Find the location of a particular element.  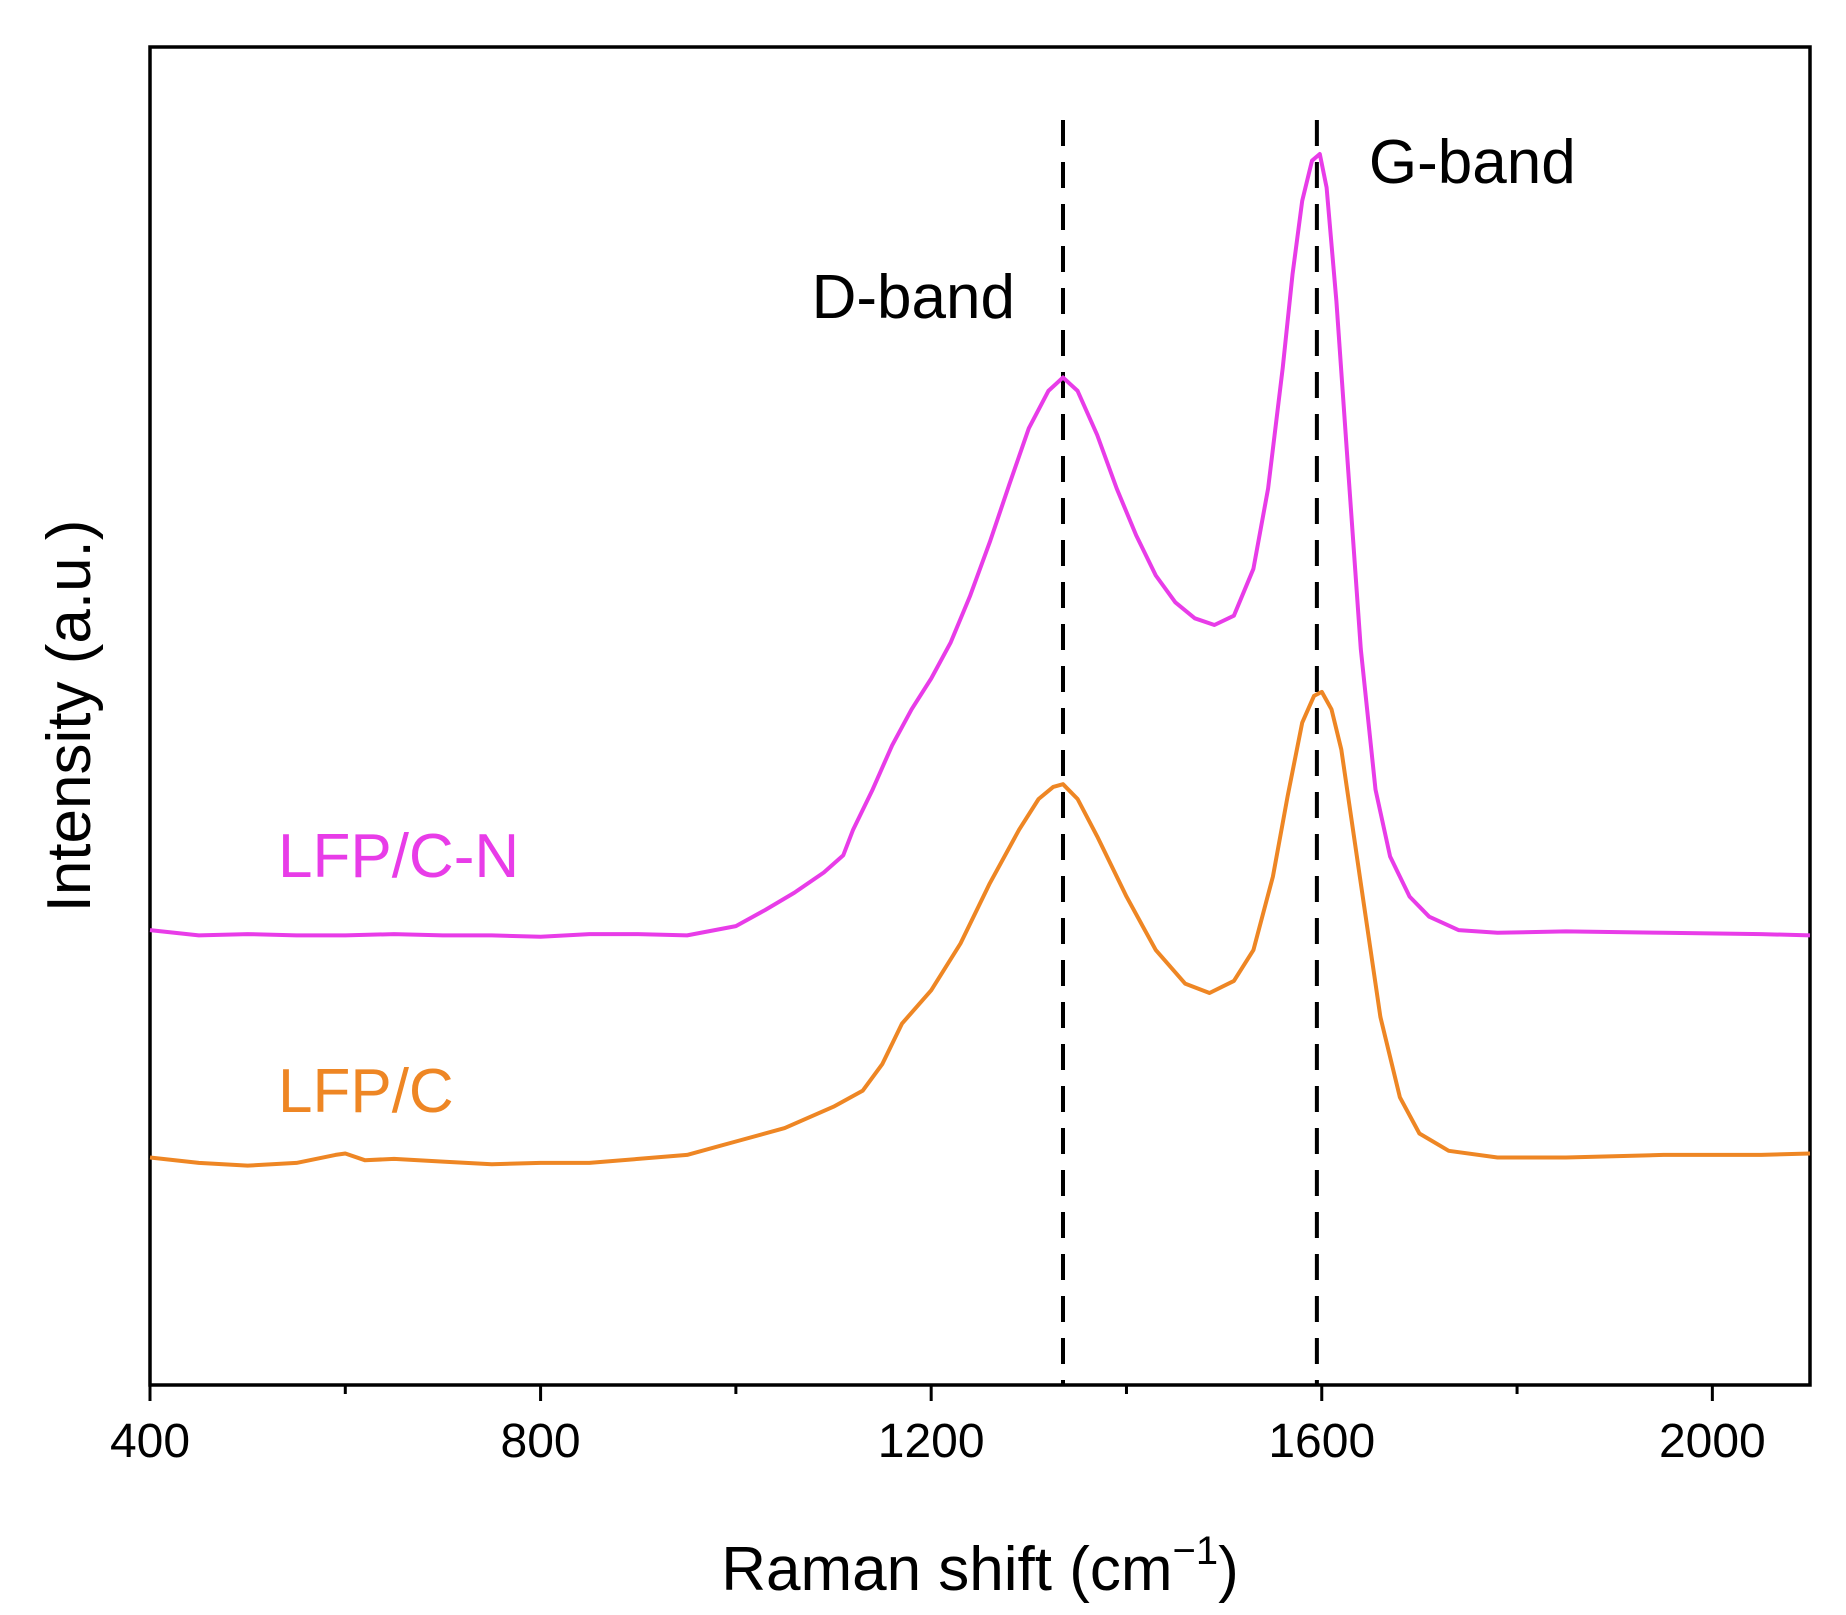

x-tick-label: 800 is located at coordinates (541, 1441).